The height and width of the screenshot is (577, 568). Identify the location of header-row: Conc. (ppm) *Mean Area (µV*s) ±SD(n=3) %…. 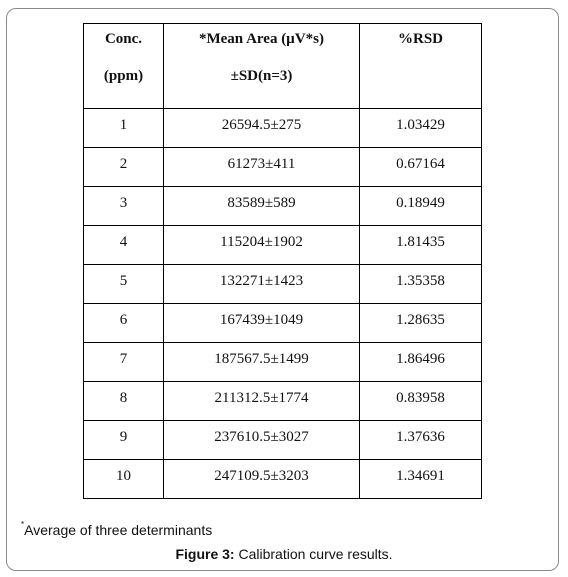
(282, 66).